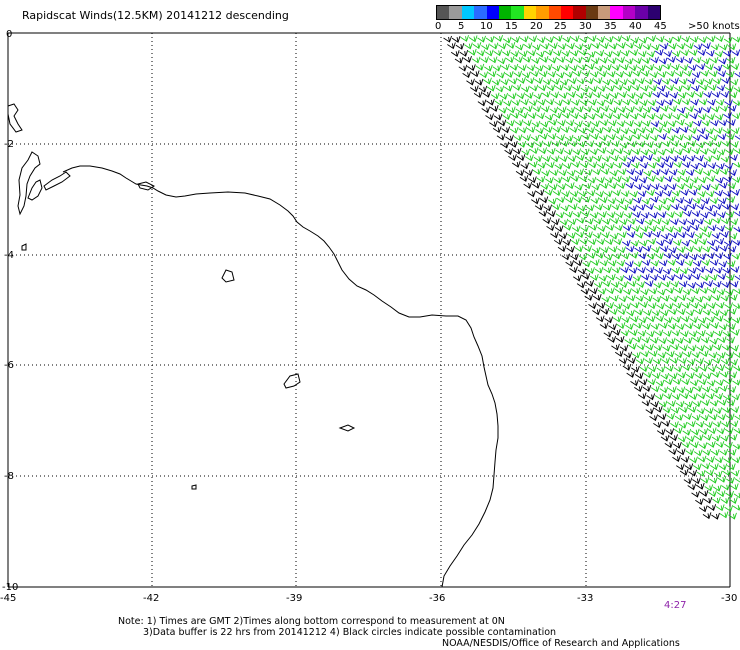  Describe the element at coordinates (560, 26) in the screenshot. I see `legend-tick: 25` at that location.